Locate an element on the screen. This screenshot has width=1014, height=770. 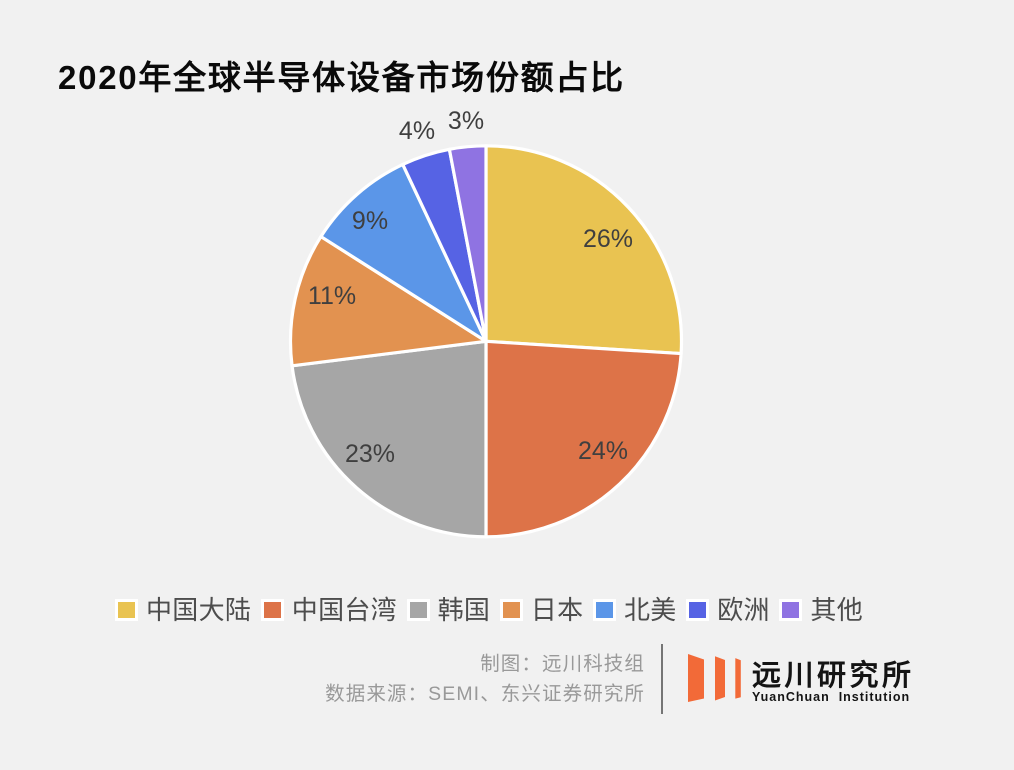
svg-text: 11% is located at coordinates (332, 296).